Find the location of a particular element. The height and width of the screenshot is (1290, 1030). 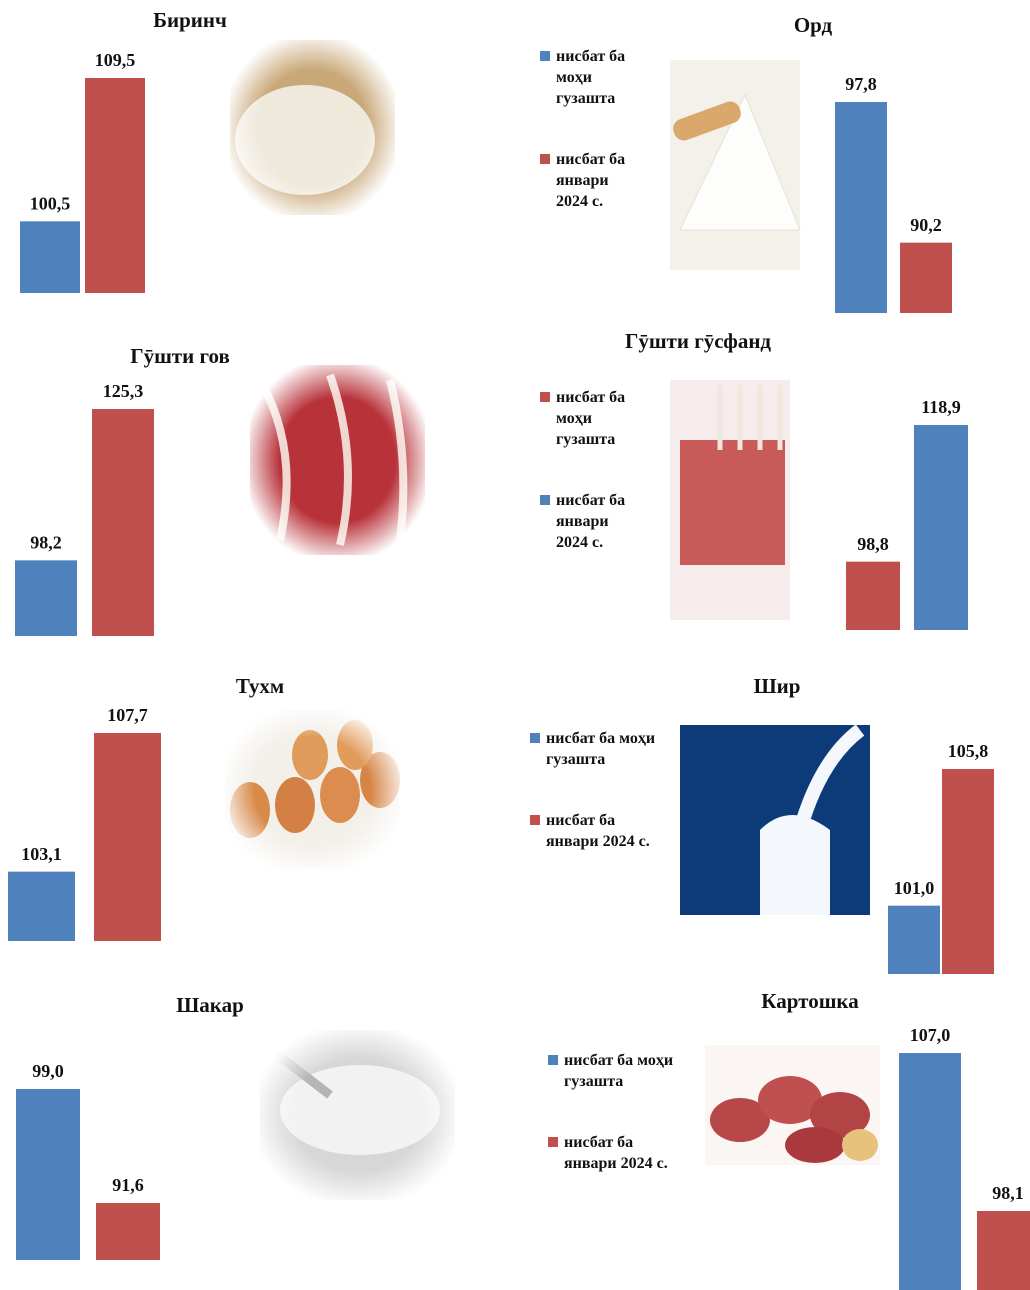

value-label: 107,7 is located at coordinates (127, 715).